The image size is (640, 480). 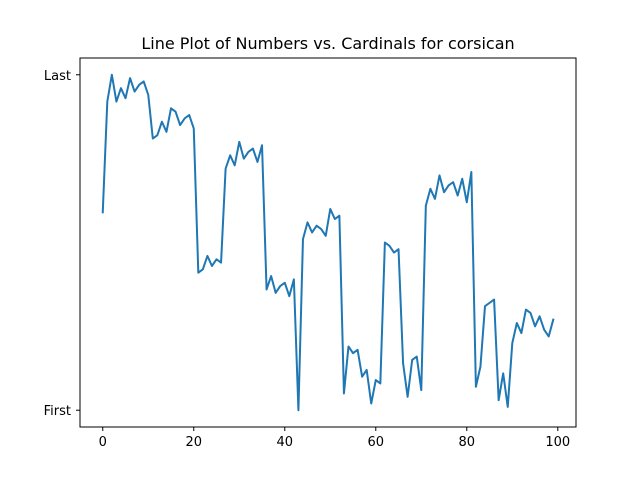 I want to click on x-tick-label: 20, so click(x=193, y=442).